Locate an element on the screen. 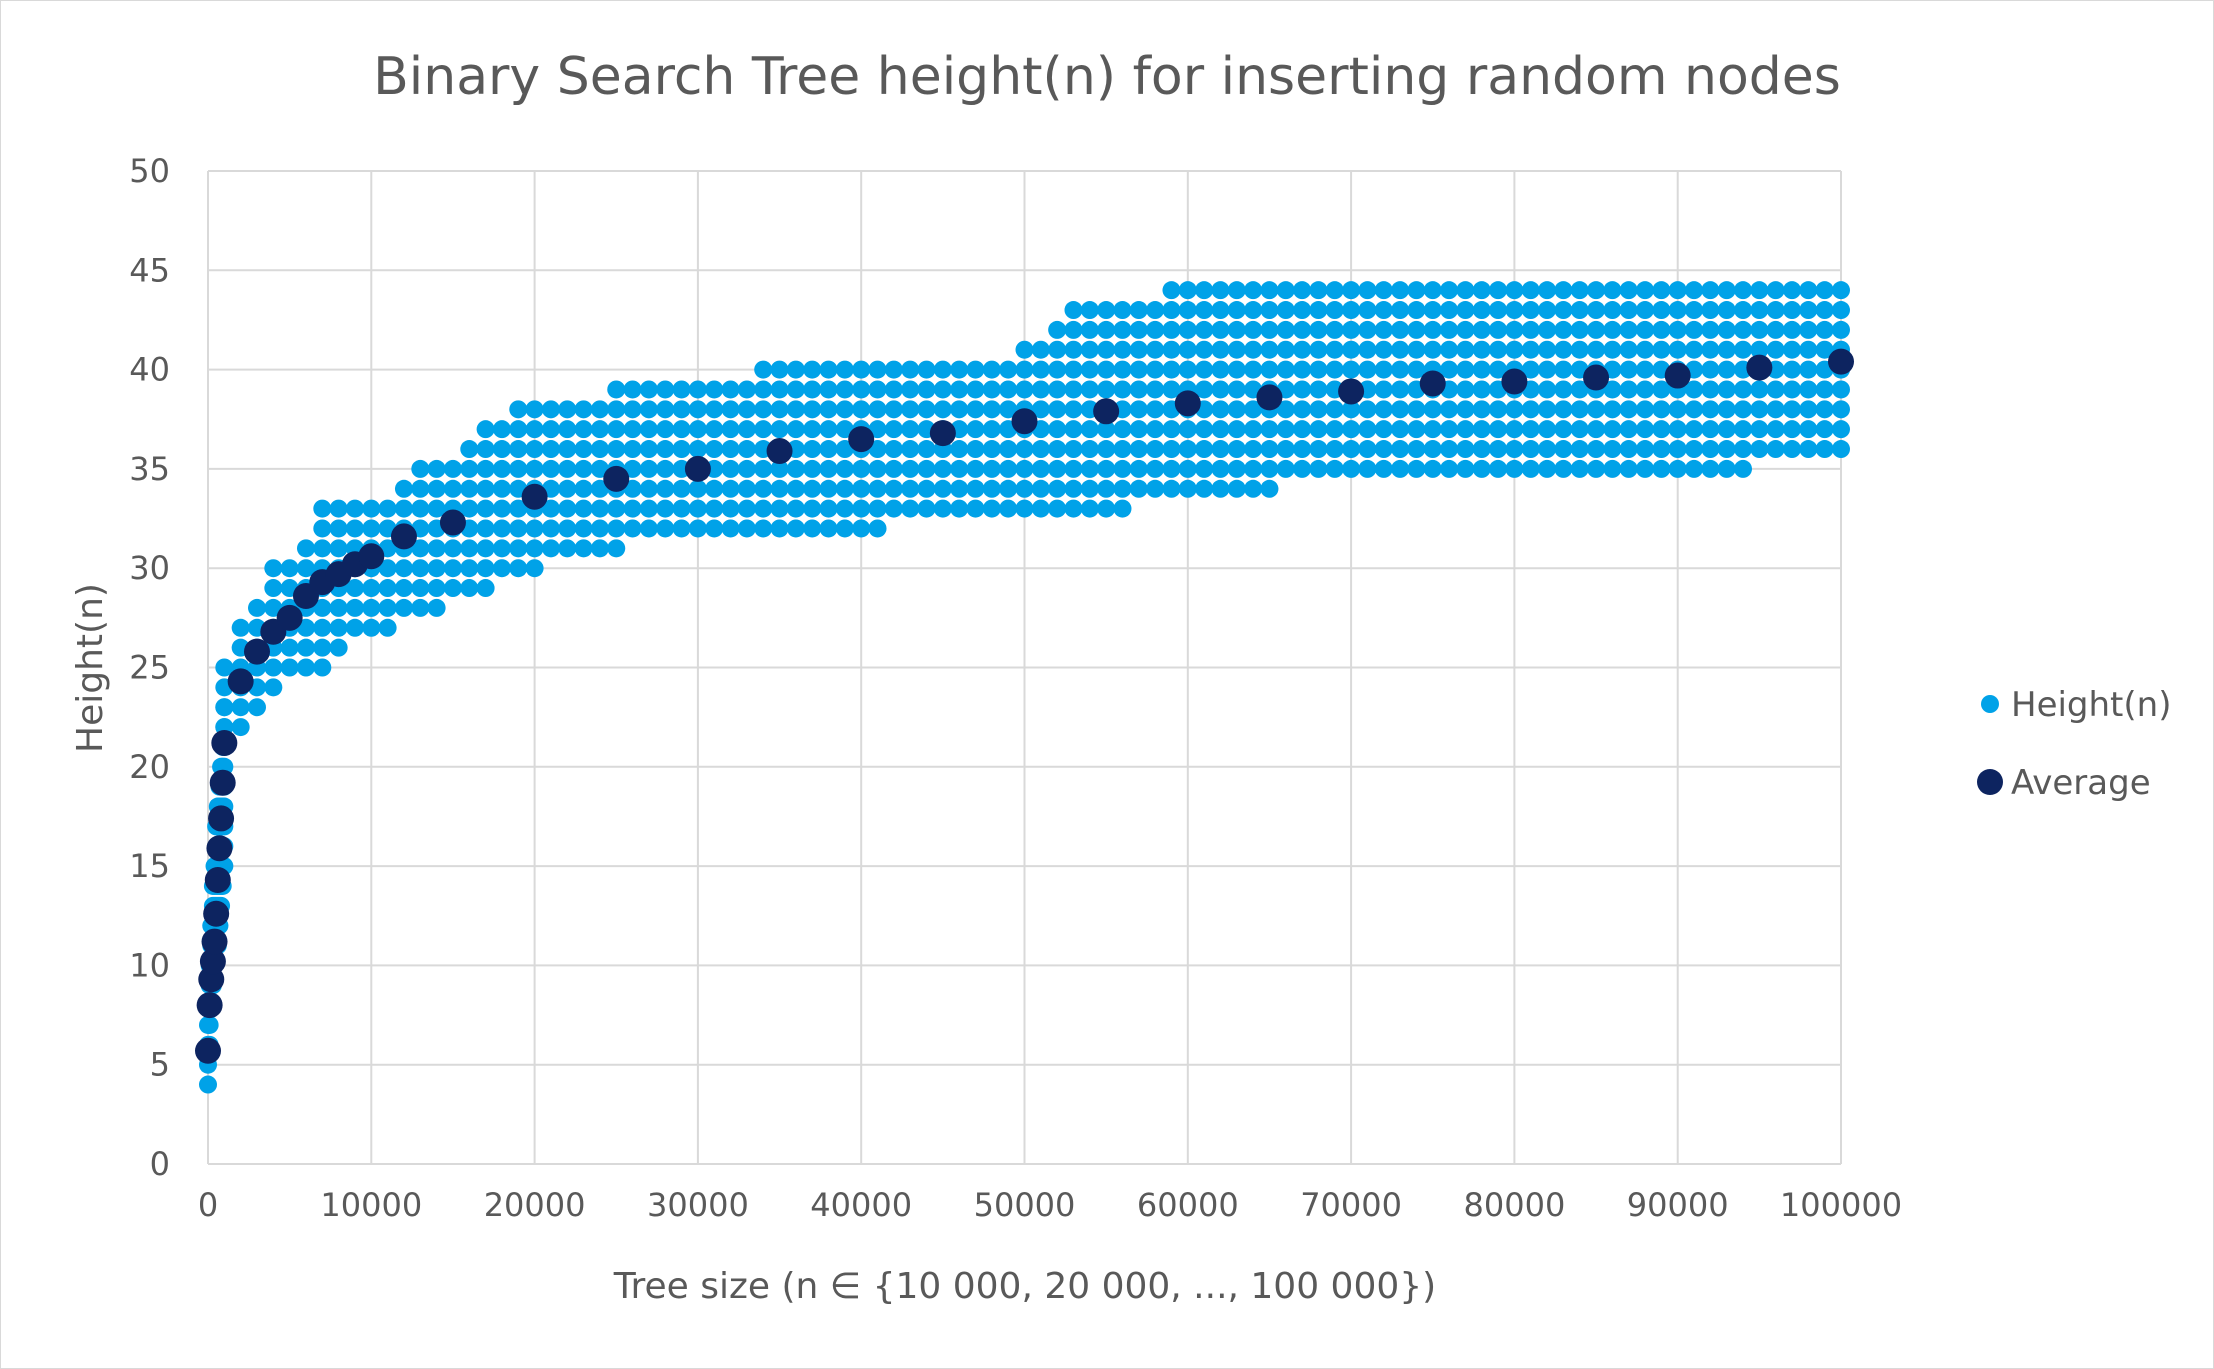 The height and width of the screenshot is (1369, 2214). y-tick-label: 5 is located at coordinates (160, 1065).